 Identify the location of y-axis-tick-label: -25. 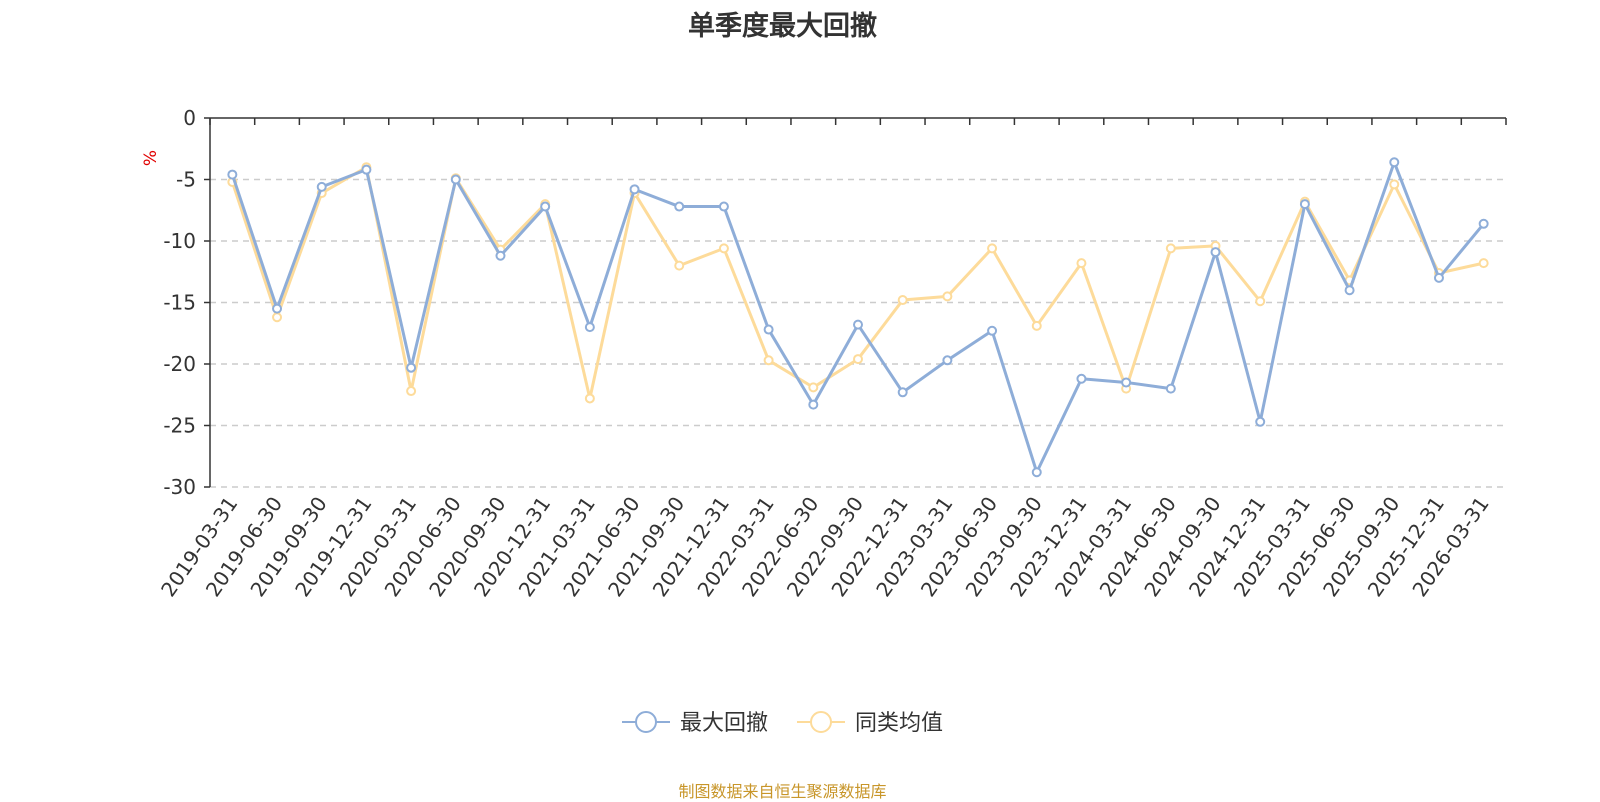
(179, 426).